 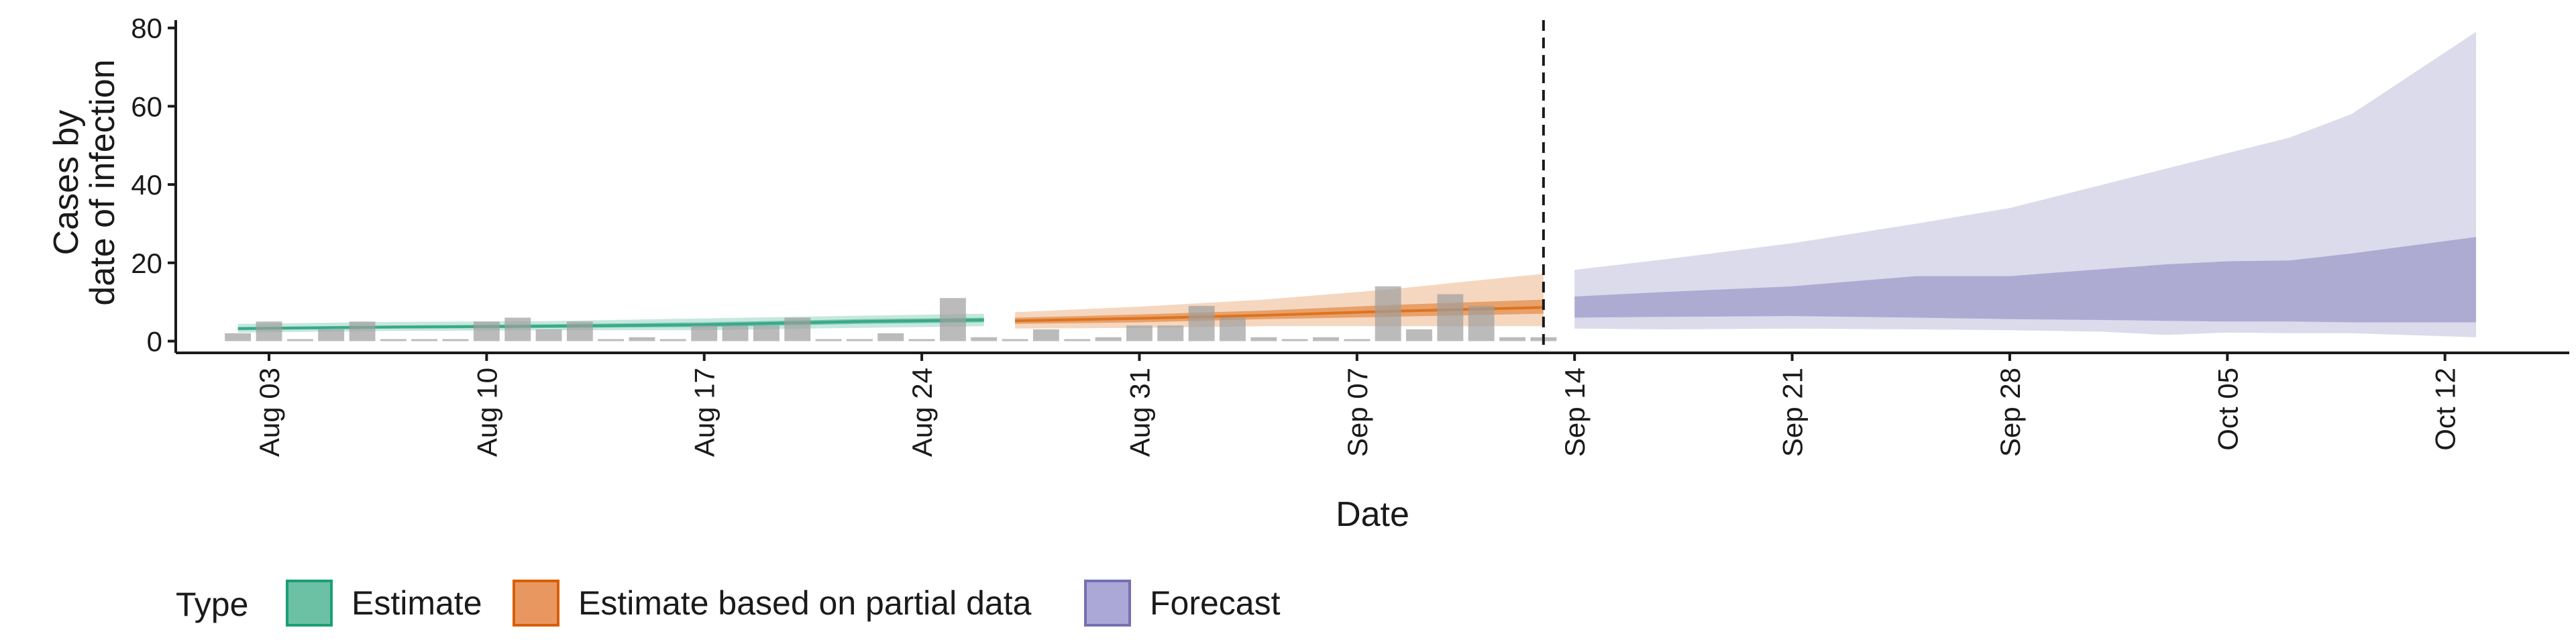 I want to click on y-axis-title: Cases by date of infection, so click(x=84, y=182).